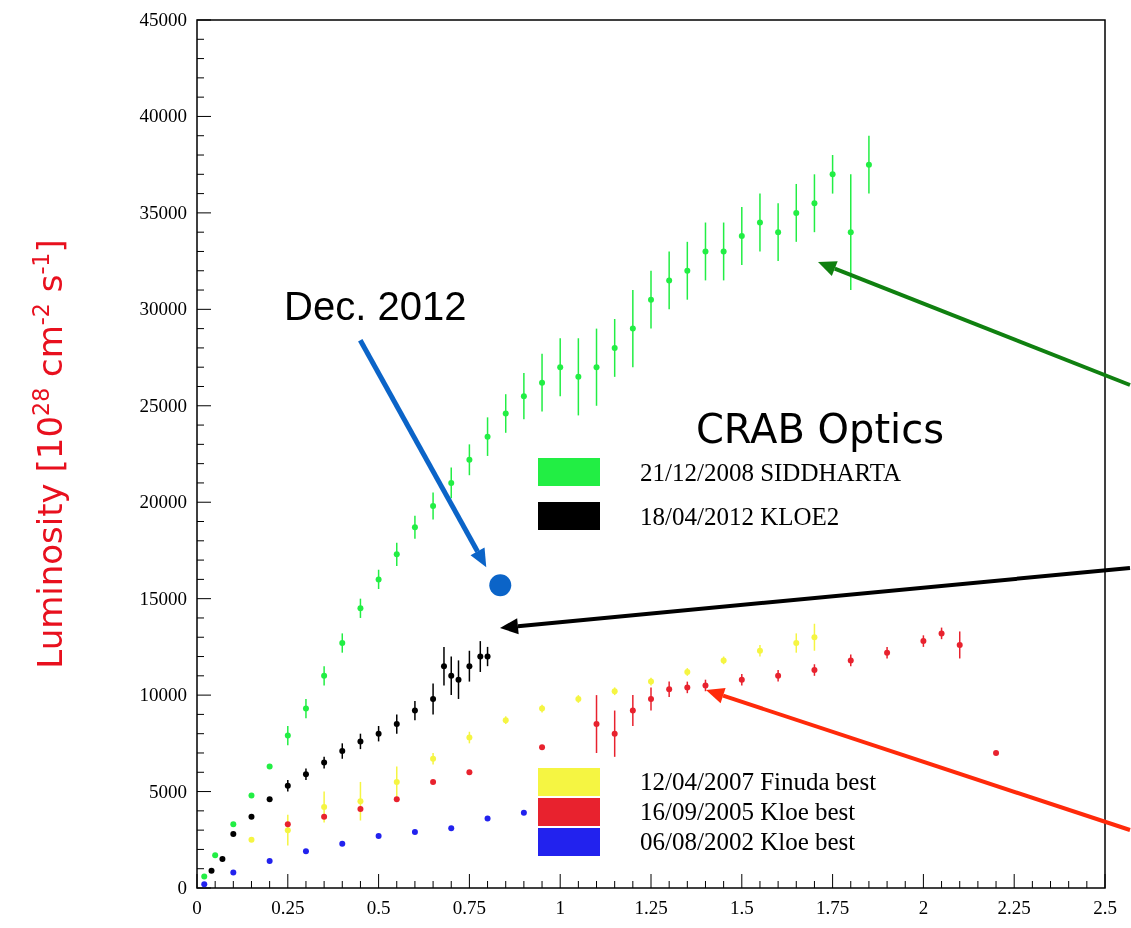  I want to click on legend-label: 16/09/2005 Kloe best, so click(748, 811).